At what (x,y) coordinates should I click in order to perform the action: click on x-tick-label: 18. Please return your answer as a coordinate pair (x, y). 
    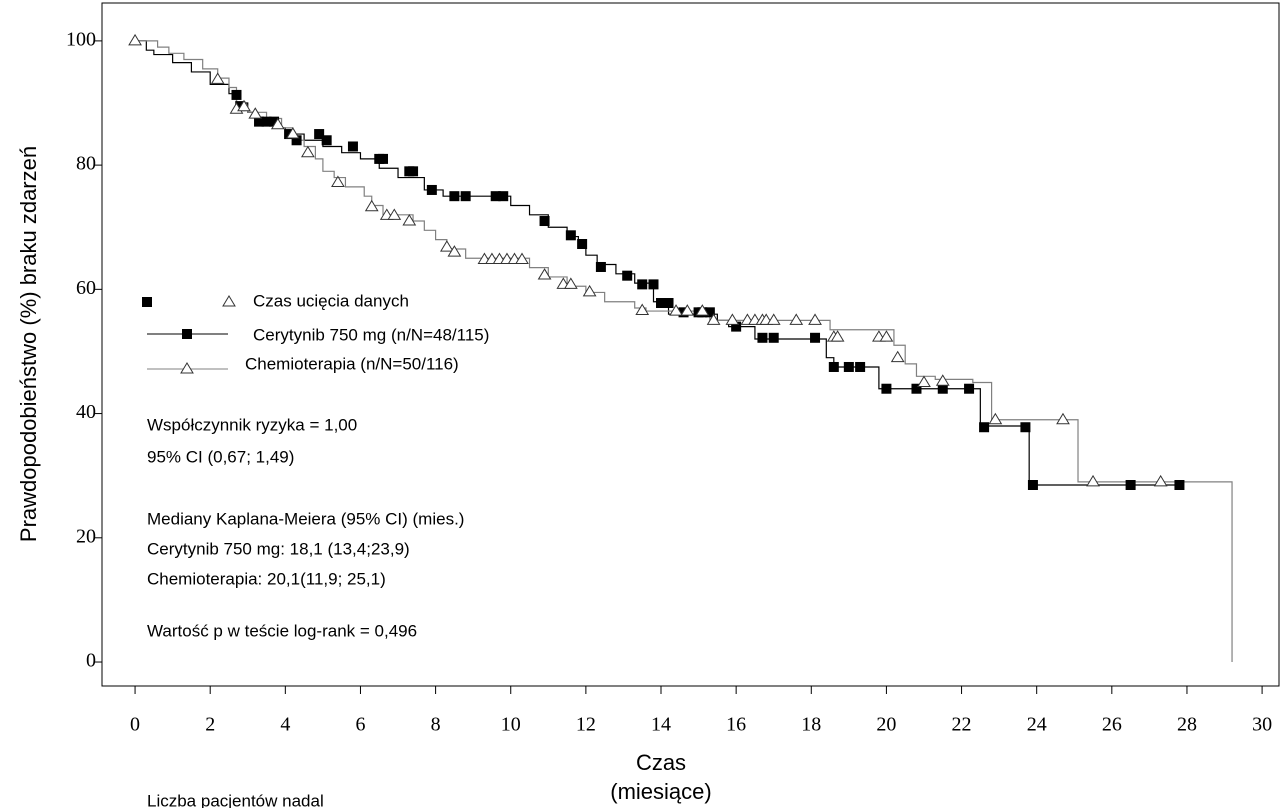
    Looking at the image, I should click on (811, 725).